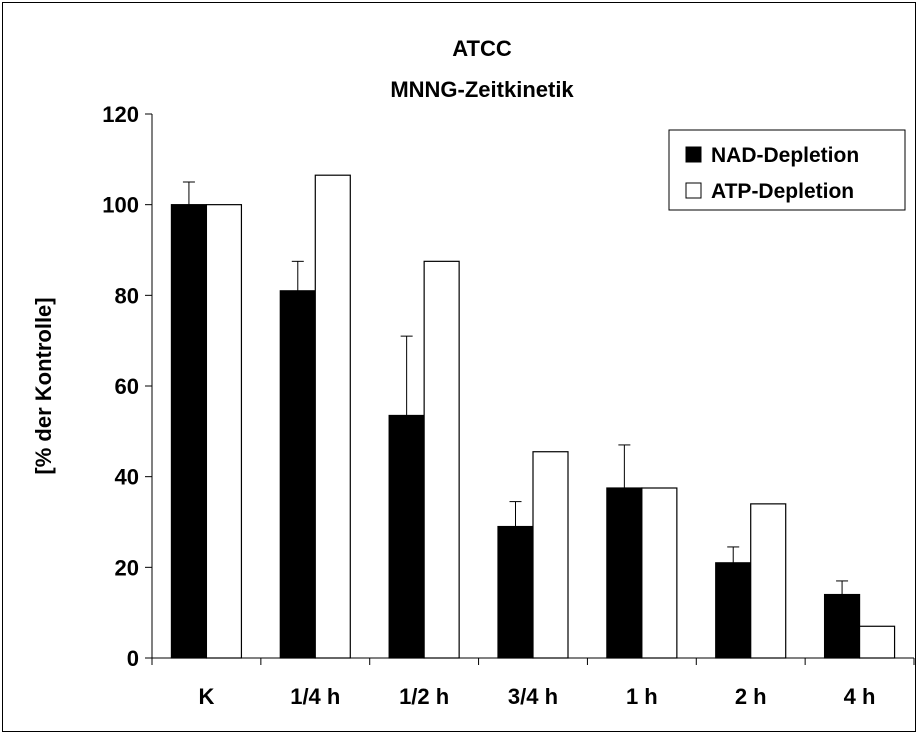 The height and width of the screenshot is (736, 920). I want to click on x-tick-label: 3/4 h, so click(533, 696).